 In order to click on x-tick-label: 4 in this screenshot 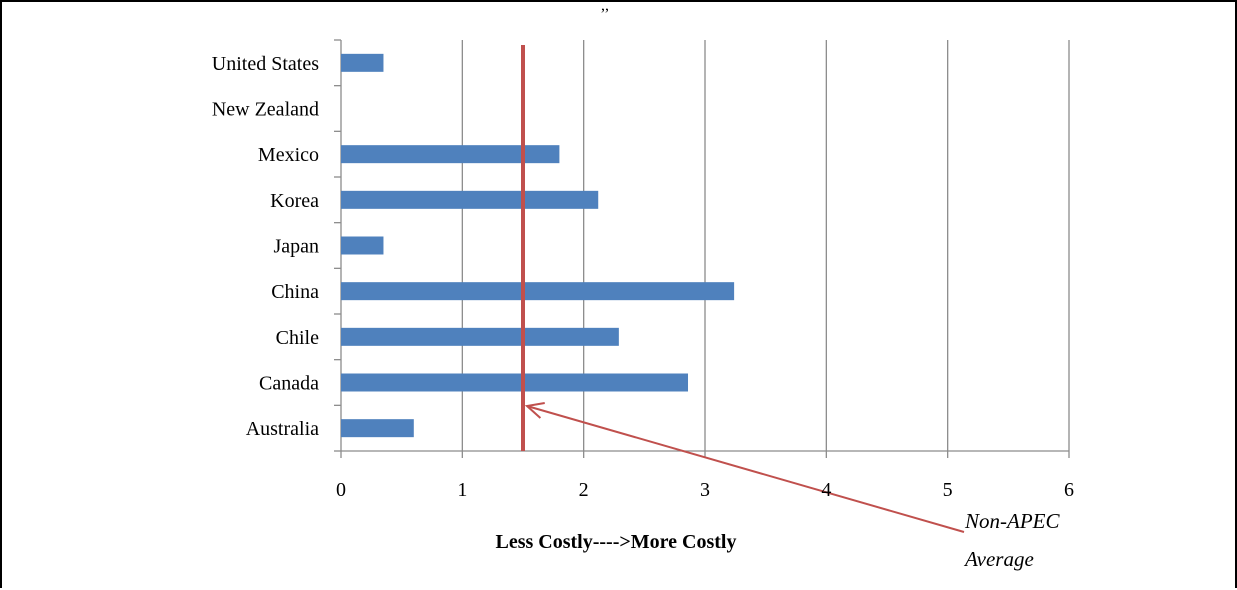, I will do `click(826, 490)`.